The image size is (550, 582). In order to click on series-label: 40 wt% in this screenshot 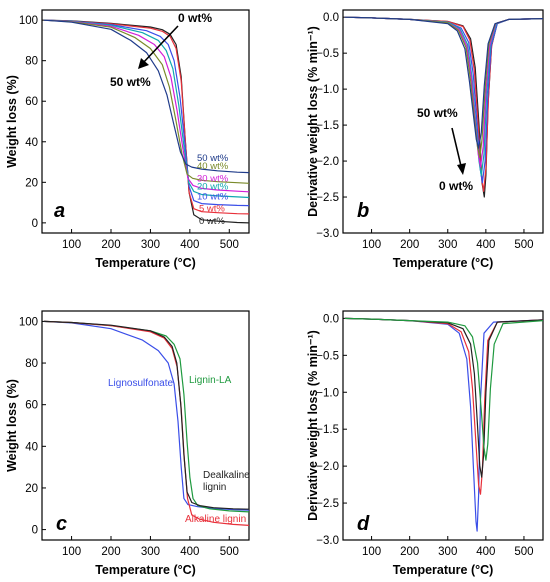, I will do `click(213, 166)`.